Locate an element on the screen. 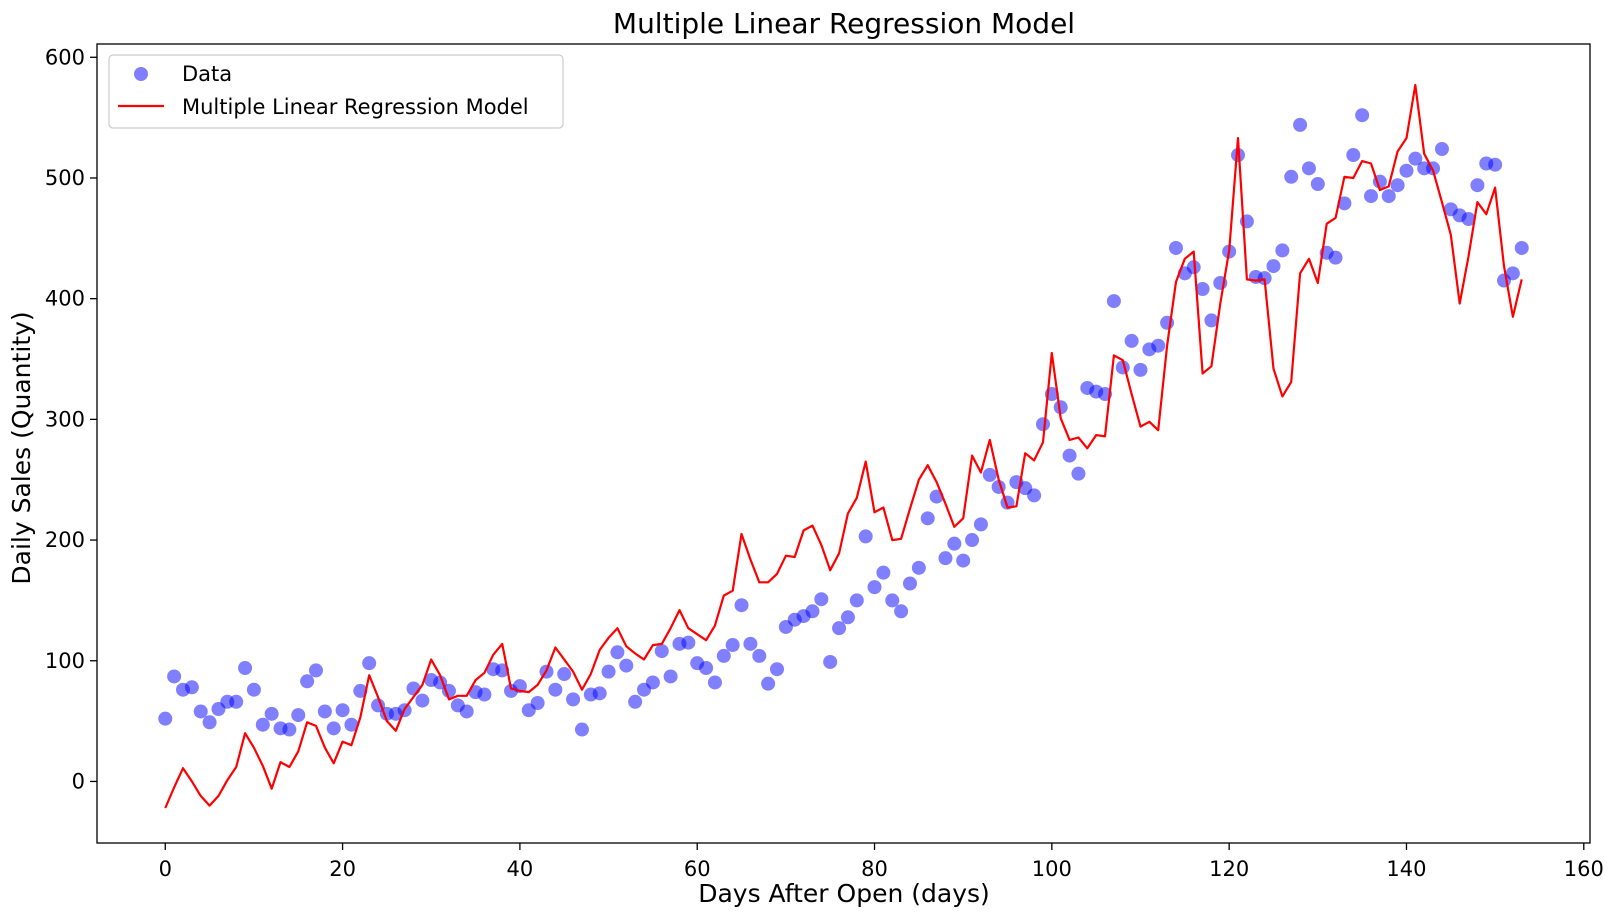  y-tick-label: 0 is located at coordinates (78, 781).